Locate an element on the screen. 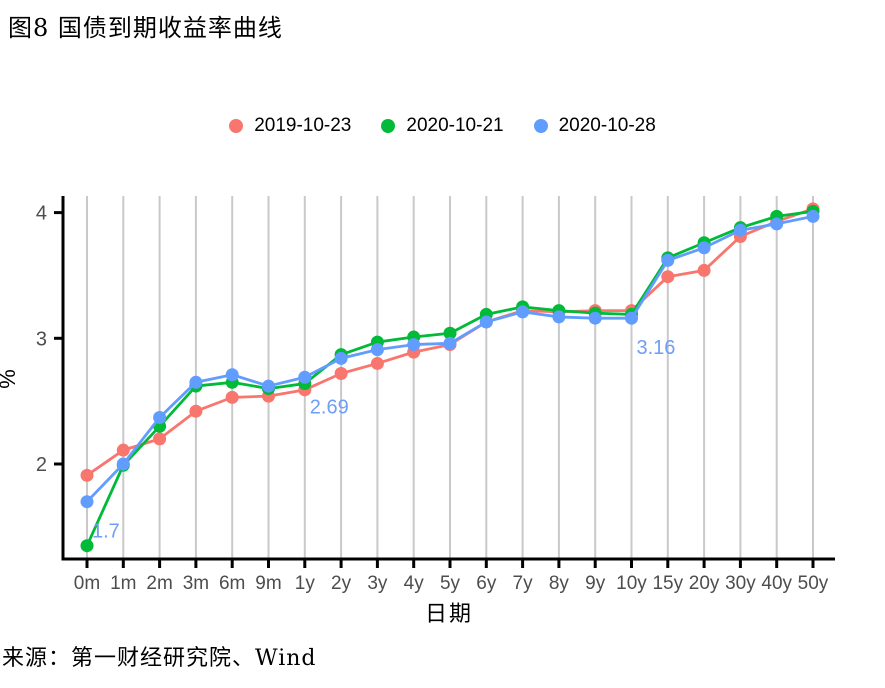 The width and height of the screenshot is (885, 688). x-tick-label: 1y is located at coordinates (305, 583).